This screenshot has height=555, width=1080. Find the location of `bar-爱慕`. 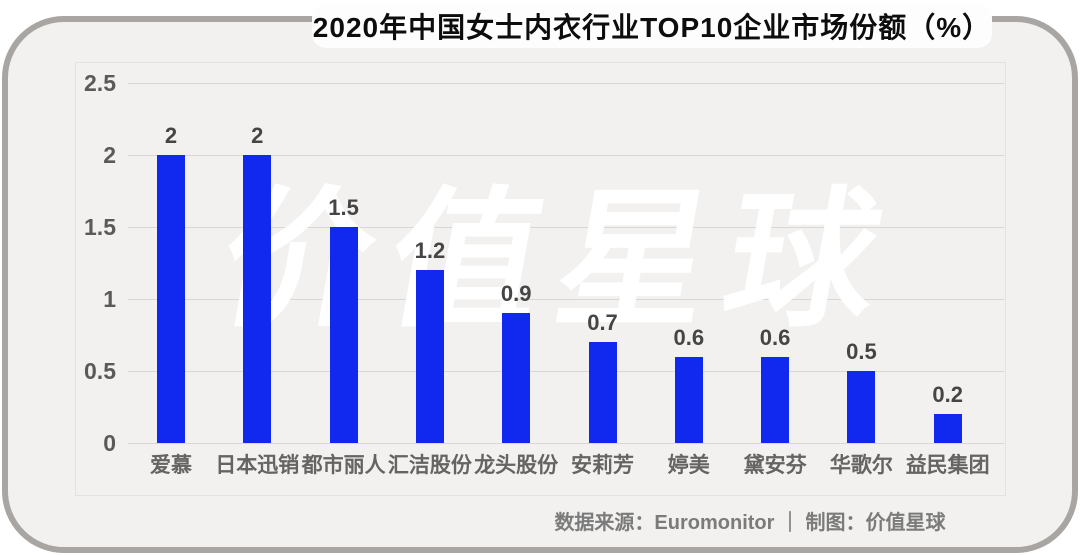

bar-爱慕 is located at coordinates (171, 299).